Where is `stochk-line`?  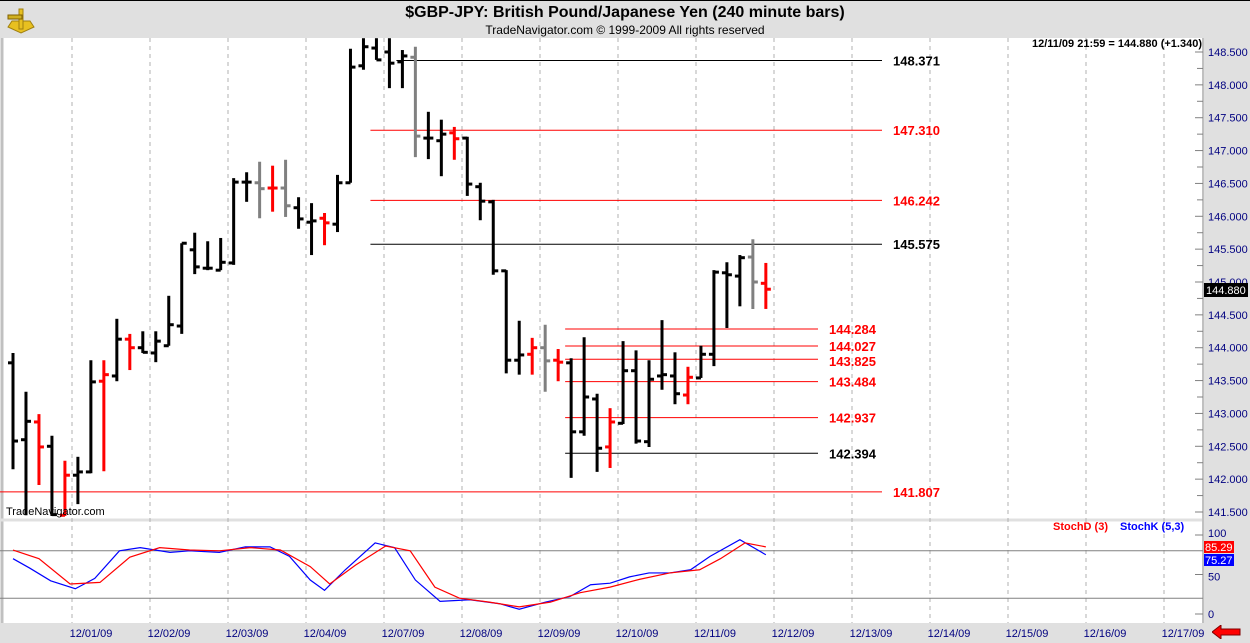 stochk-line is located at coordinates (389, 574).